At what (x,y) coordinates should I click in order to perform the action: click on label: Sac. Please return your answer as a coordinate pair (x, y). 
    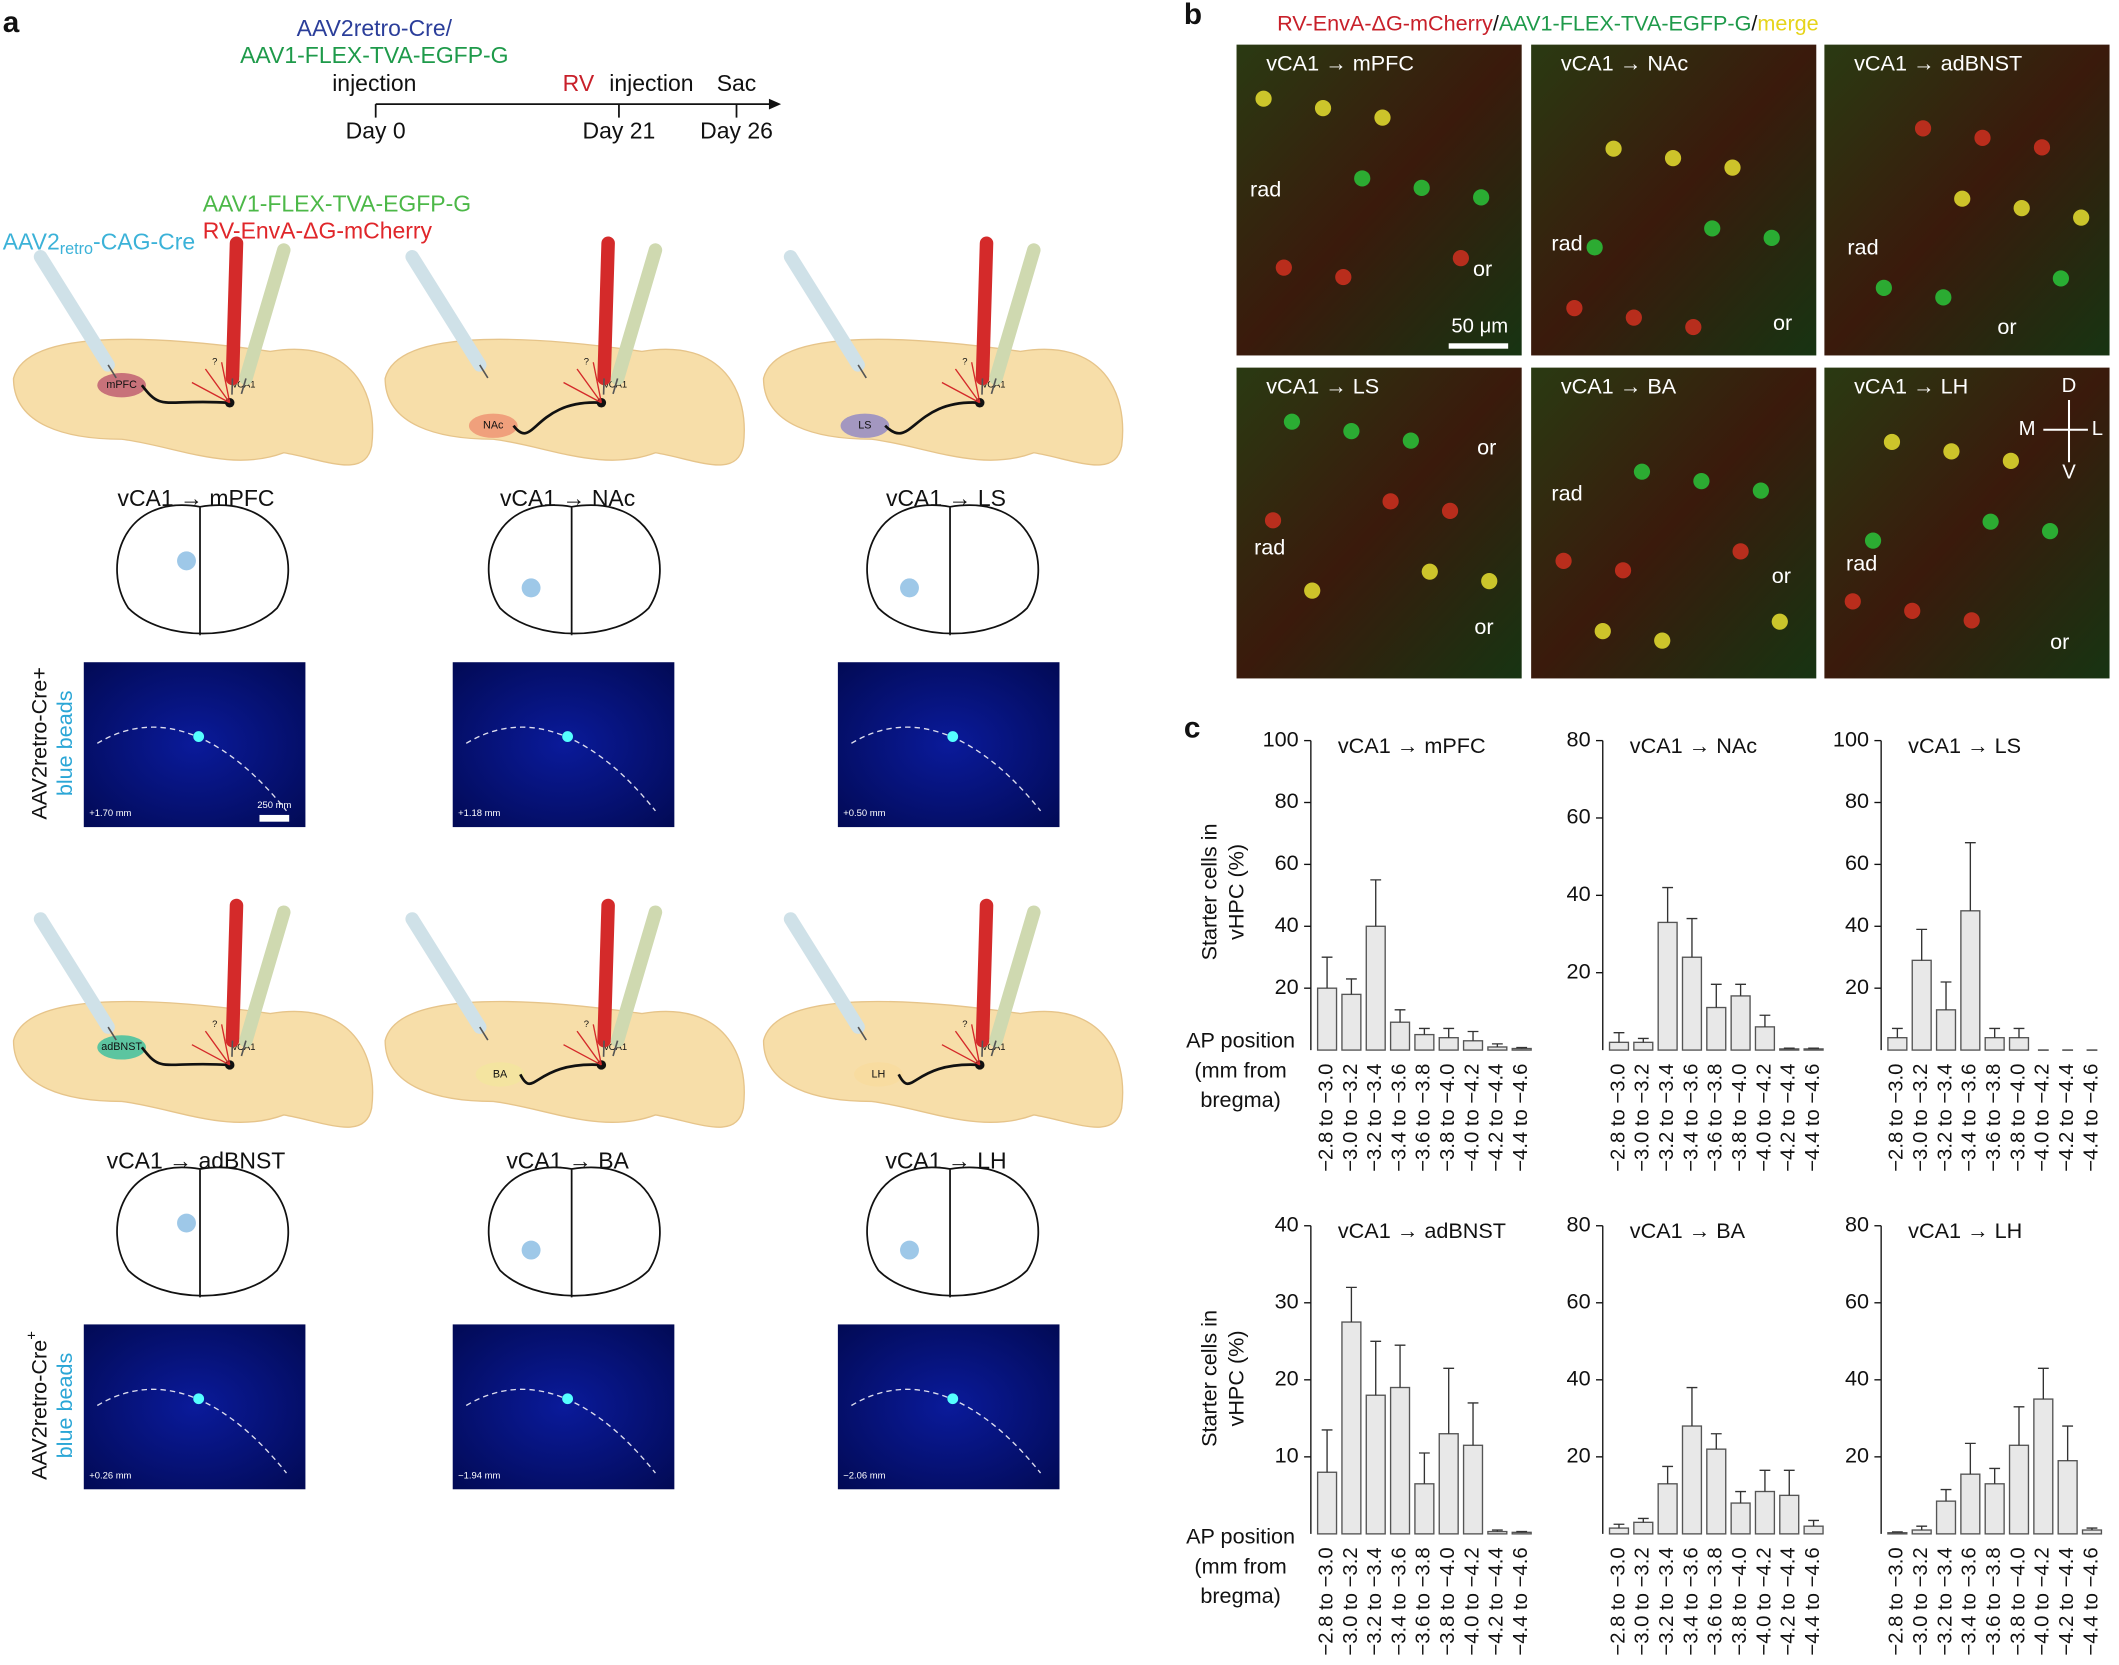
    Looking at the image, I should click on (737, 83).